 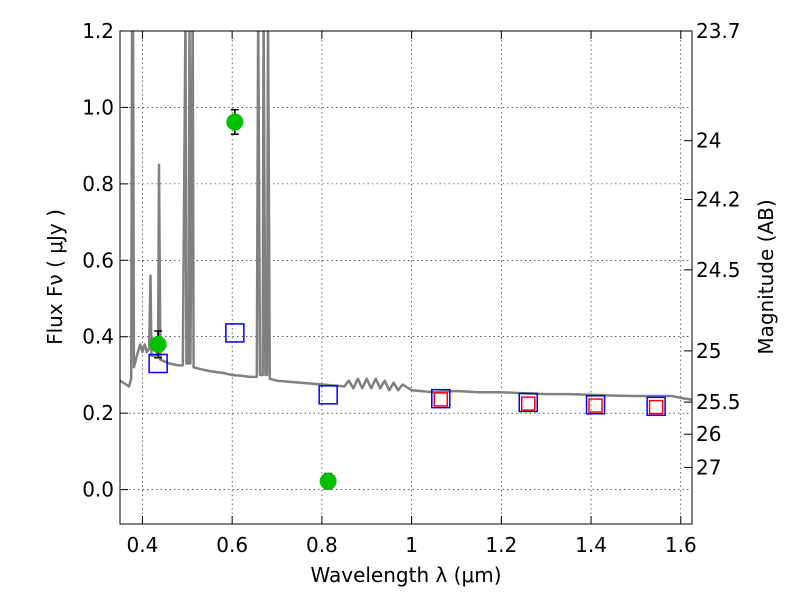 What do you see at coordinates (708, 141) in the screenshot?
I see `y2-tick-label: 24` at bounding box center [708, 141].